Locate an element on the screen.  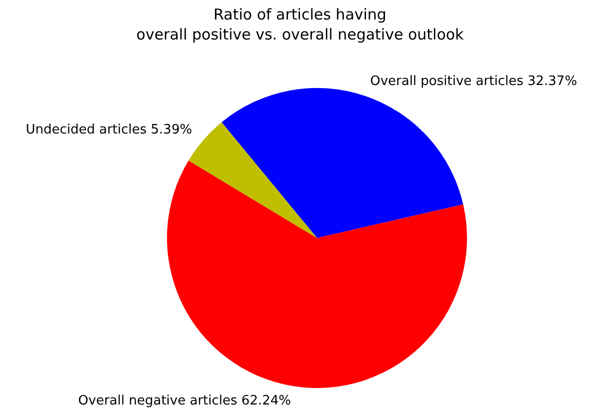
slice-label: Overall negative articles 62.24% is located at coordinates (185, 400).